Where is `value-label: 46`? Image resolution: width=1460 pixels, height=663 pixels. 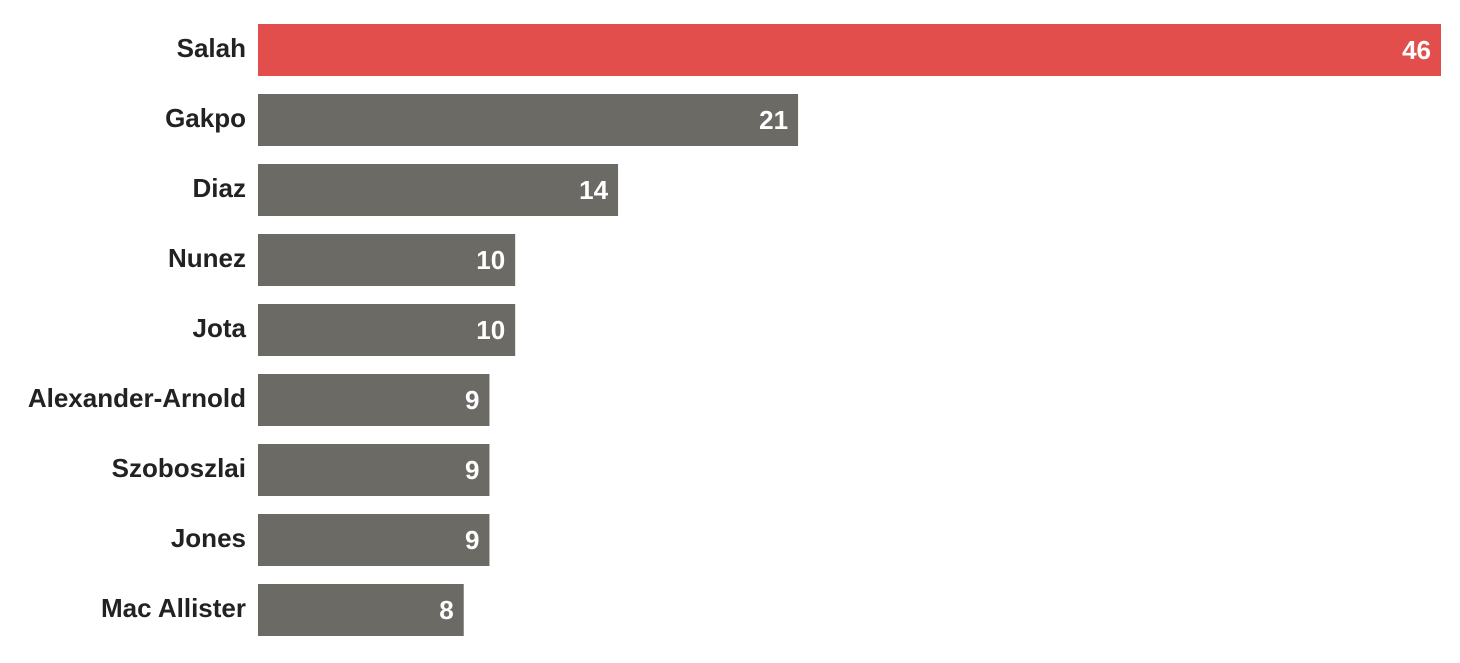 value-label: 46 is located at coordinates (1416, 50).